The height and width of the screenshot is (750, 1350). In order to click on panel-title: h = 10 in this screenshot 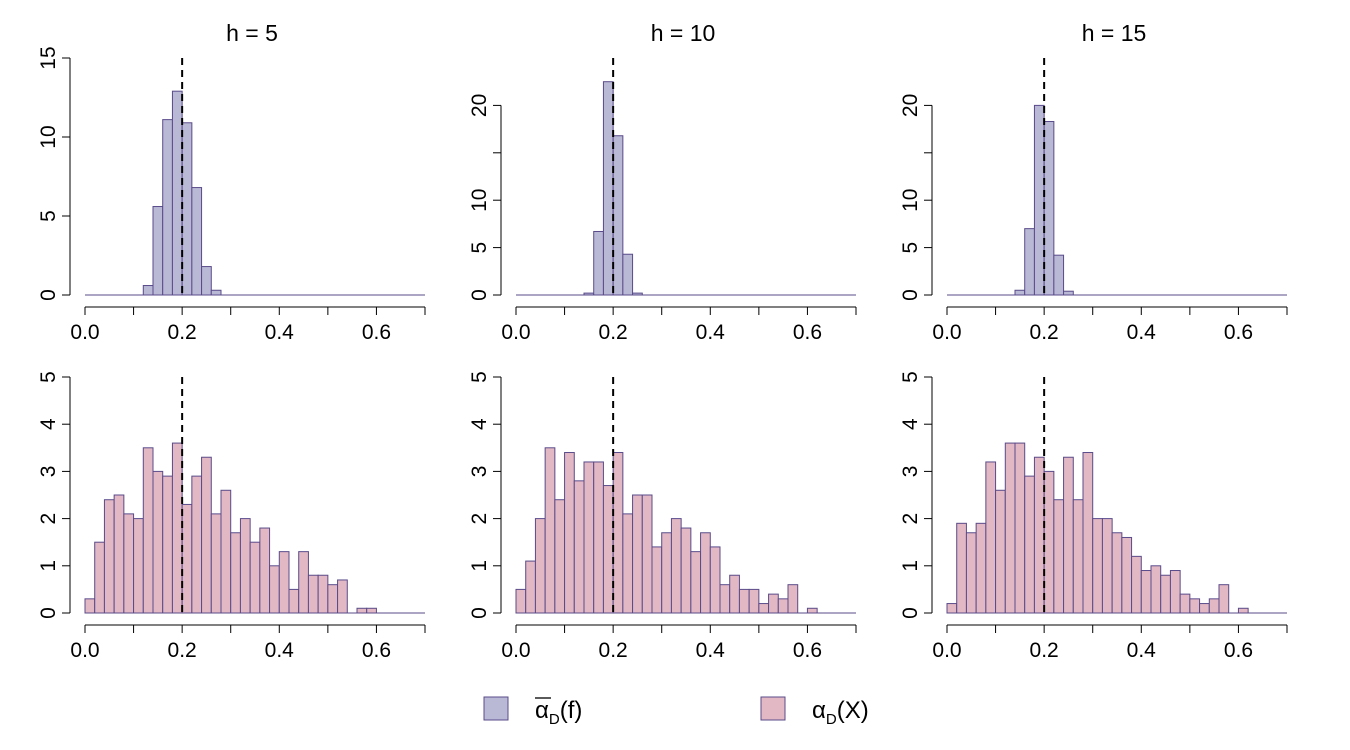, I will do `click(683, 33)`.